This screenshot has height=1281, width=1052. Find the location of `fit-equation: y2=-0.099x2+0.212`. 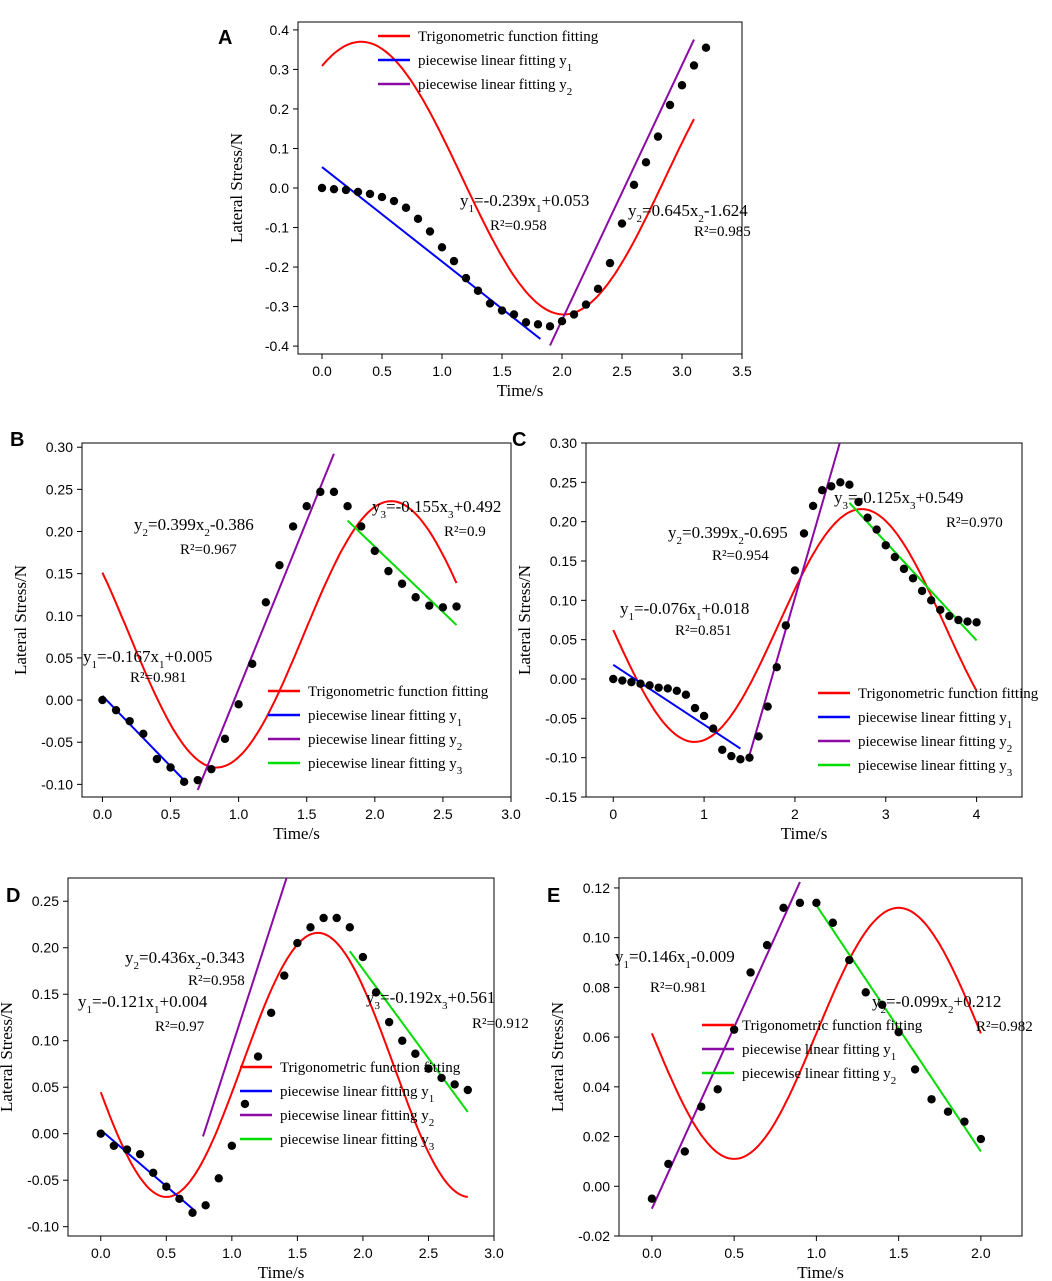

fit-equation: y2=-0.099x2+0.212 is located at coordinates (936, 1004).